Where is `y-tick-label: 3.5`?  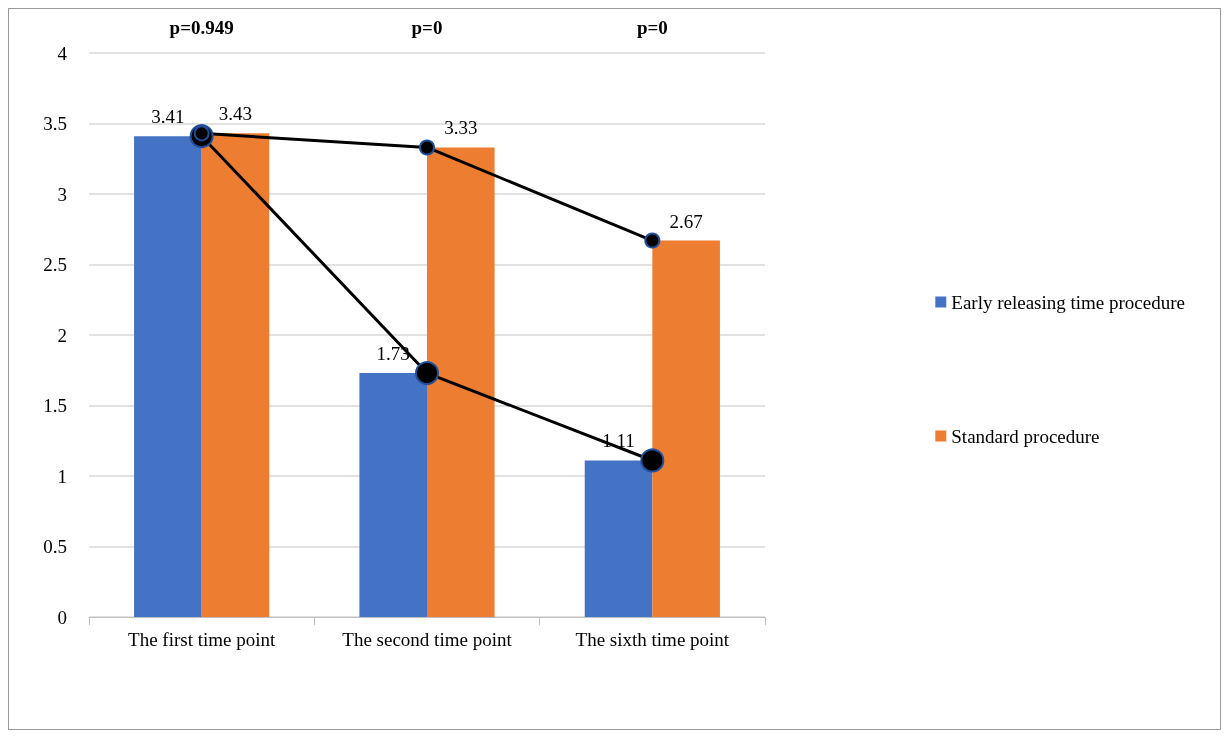 y-tick-label: 3.5 is located at coordinates (55, 123).